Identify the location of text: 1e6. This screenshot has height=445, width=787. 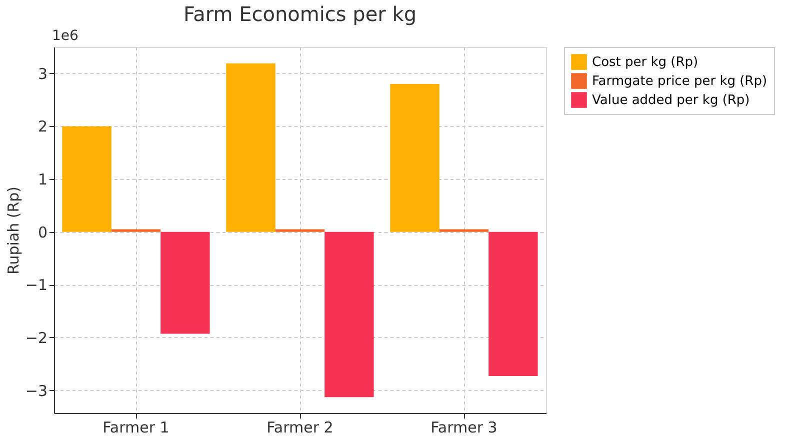
(65, 36).